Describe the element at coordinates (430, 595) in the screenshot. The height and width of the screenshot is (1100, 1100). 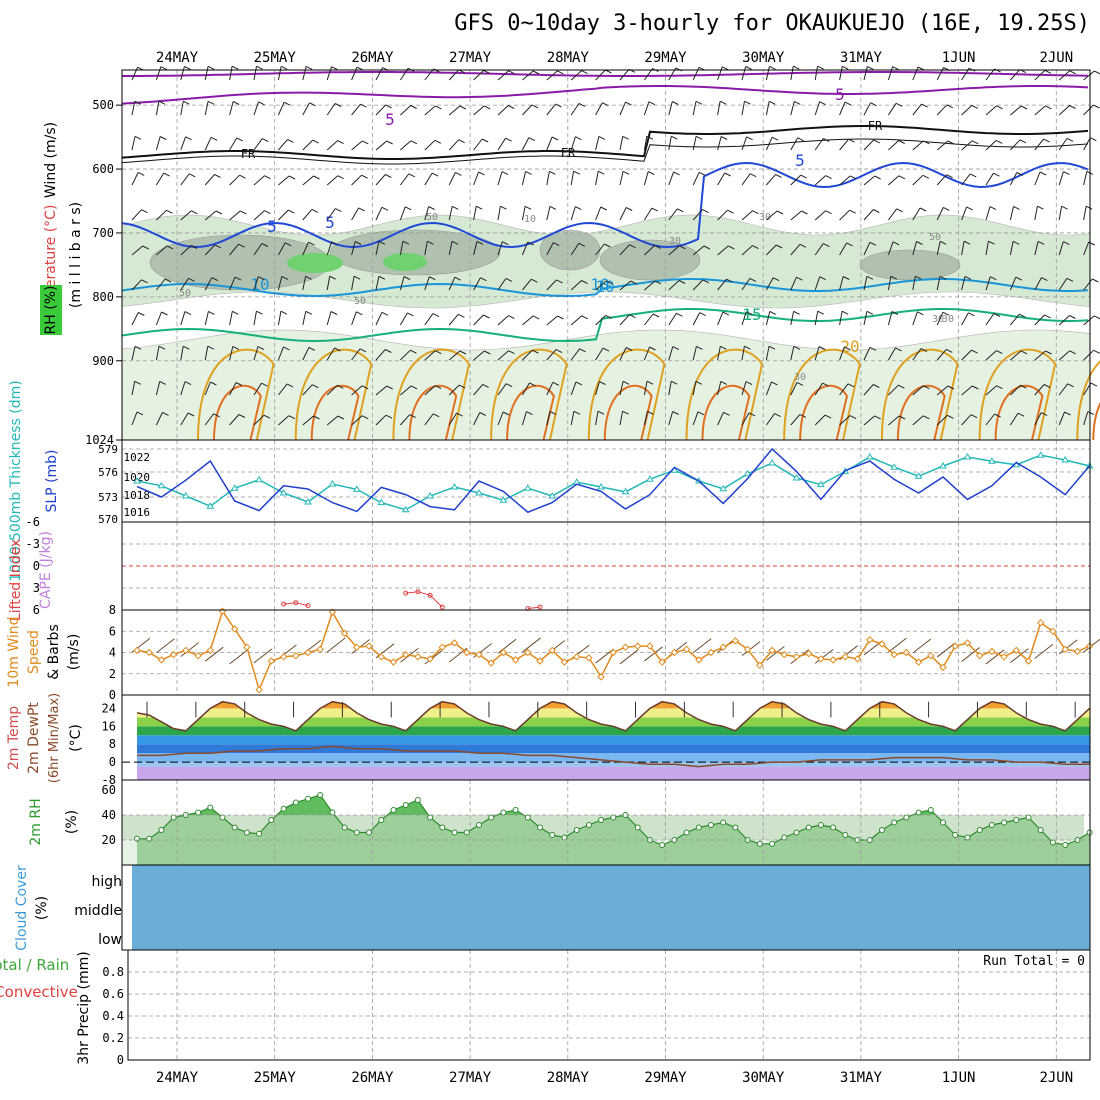
I see `li-point` at that location.